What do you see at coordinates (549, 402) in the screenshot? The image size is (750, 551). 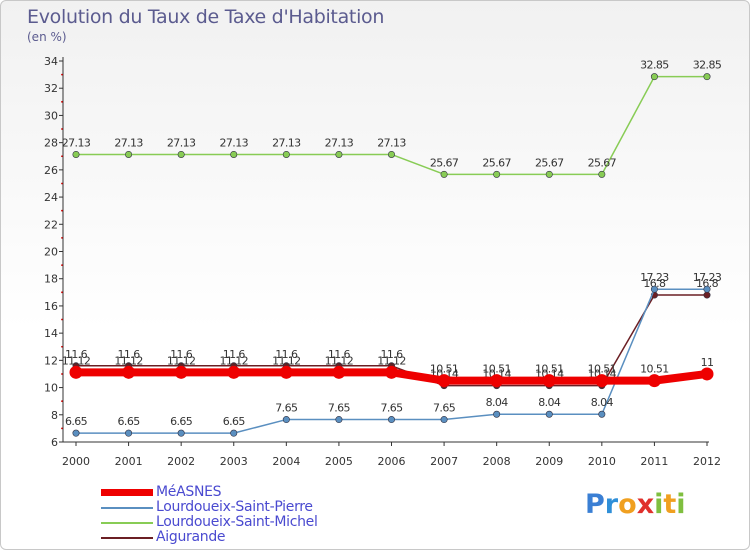 I see `data-label-lourdoueix-saint-pierre: 8.04` at bounding box center [549, 402].